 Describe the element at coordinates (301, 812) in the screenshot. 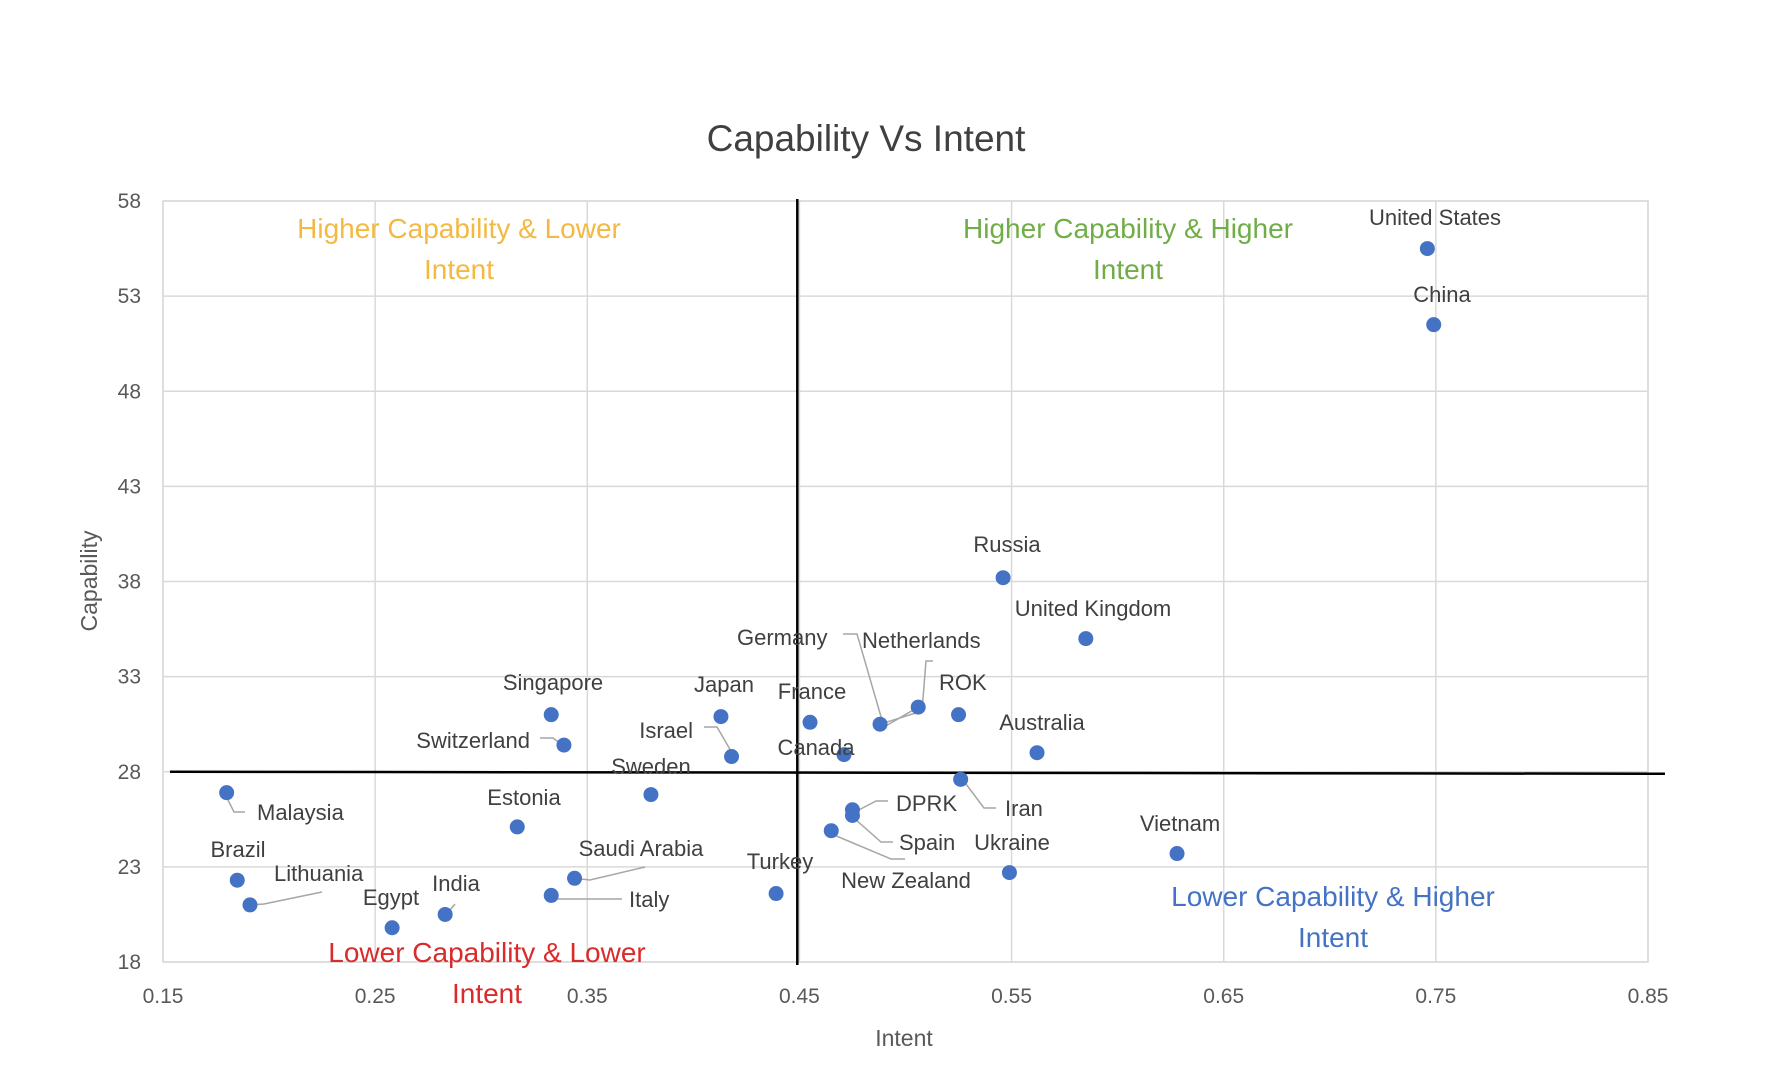

I see `point-label: Malaysia` at that location.